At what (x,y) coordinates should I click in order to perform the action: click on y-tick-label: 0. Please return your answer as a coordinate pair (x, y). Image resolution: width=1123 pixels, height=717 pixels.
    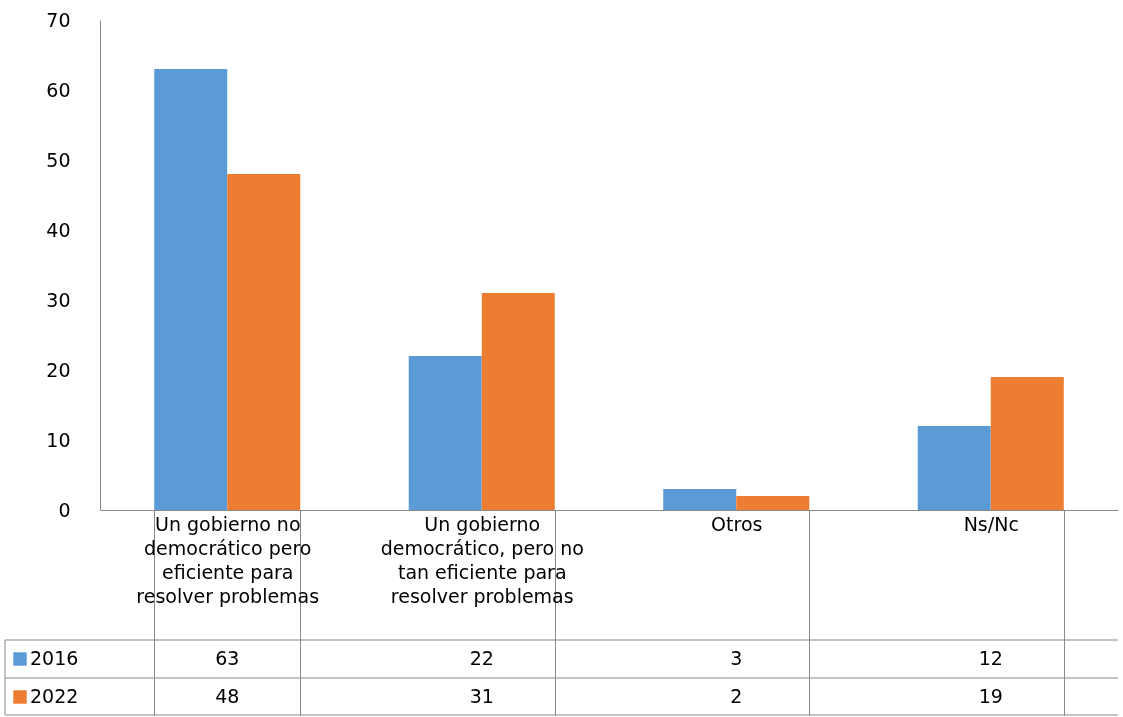
    Looking at the image, I should click on (64, 509).